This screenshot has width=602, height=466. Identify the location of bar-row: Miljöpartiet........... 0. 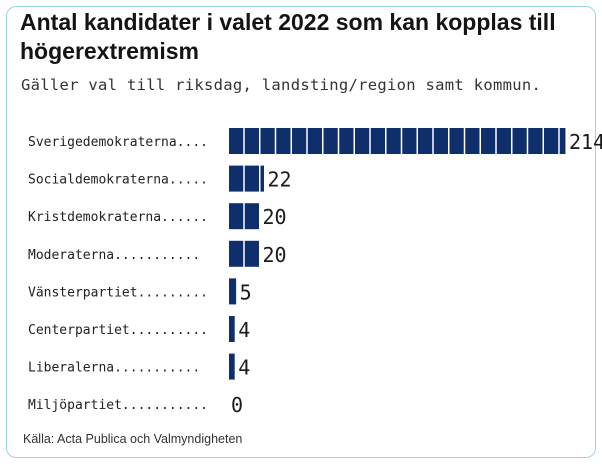
(135, 405).